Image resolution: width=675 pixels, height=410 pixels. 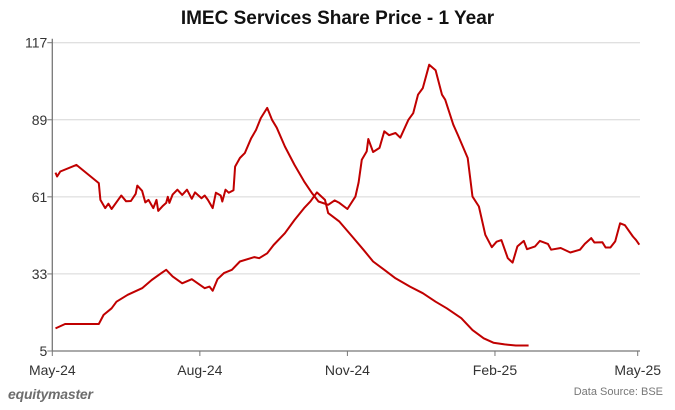 What do you see at coordinates (40, 274) in the screenshot?
I see `y-tick-label: 33` at bounding box center [40, 274].